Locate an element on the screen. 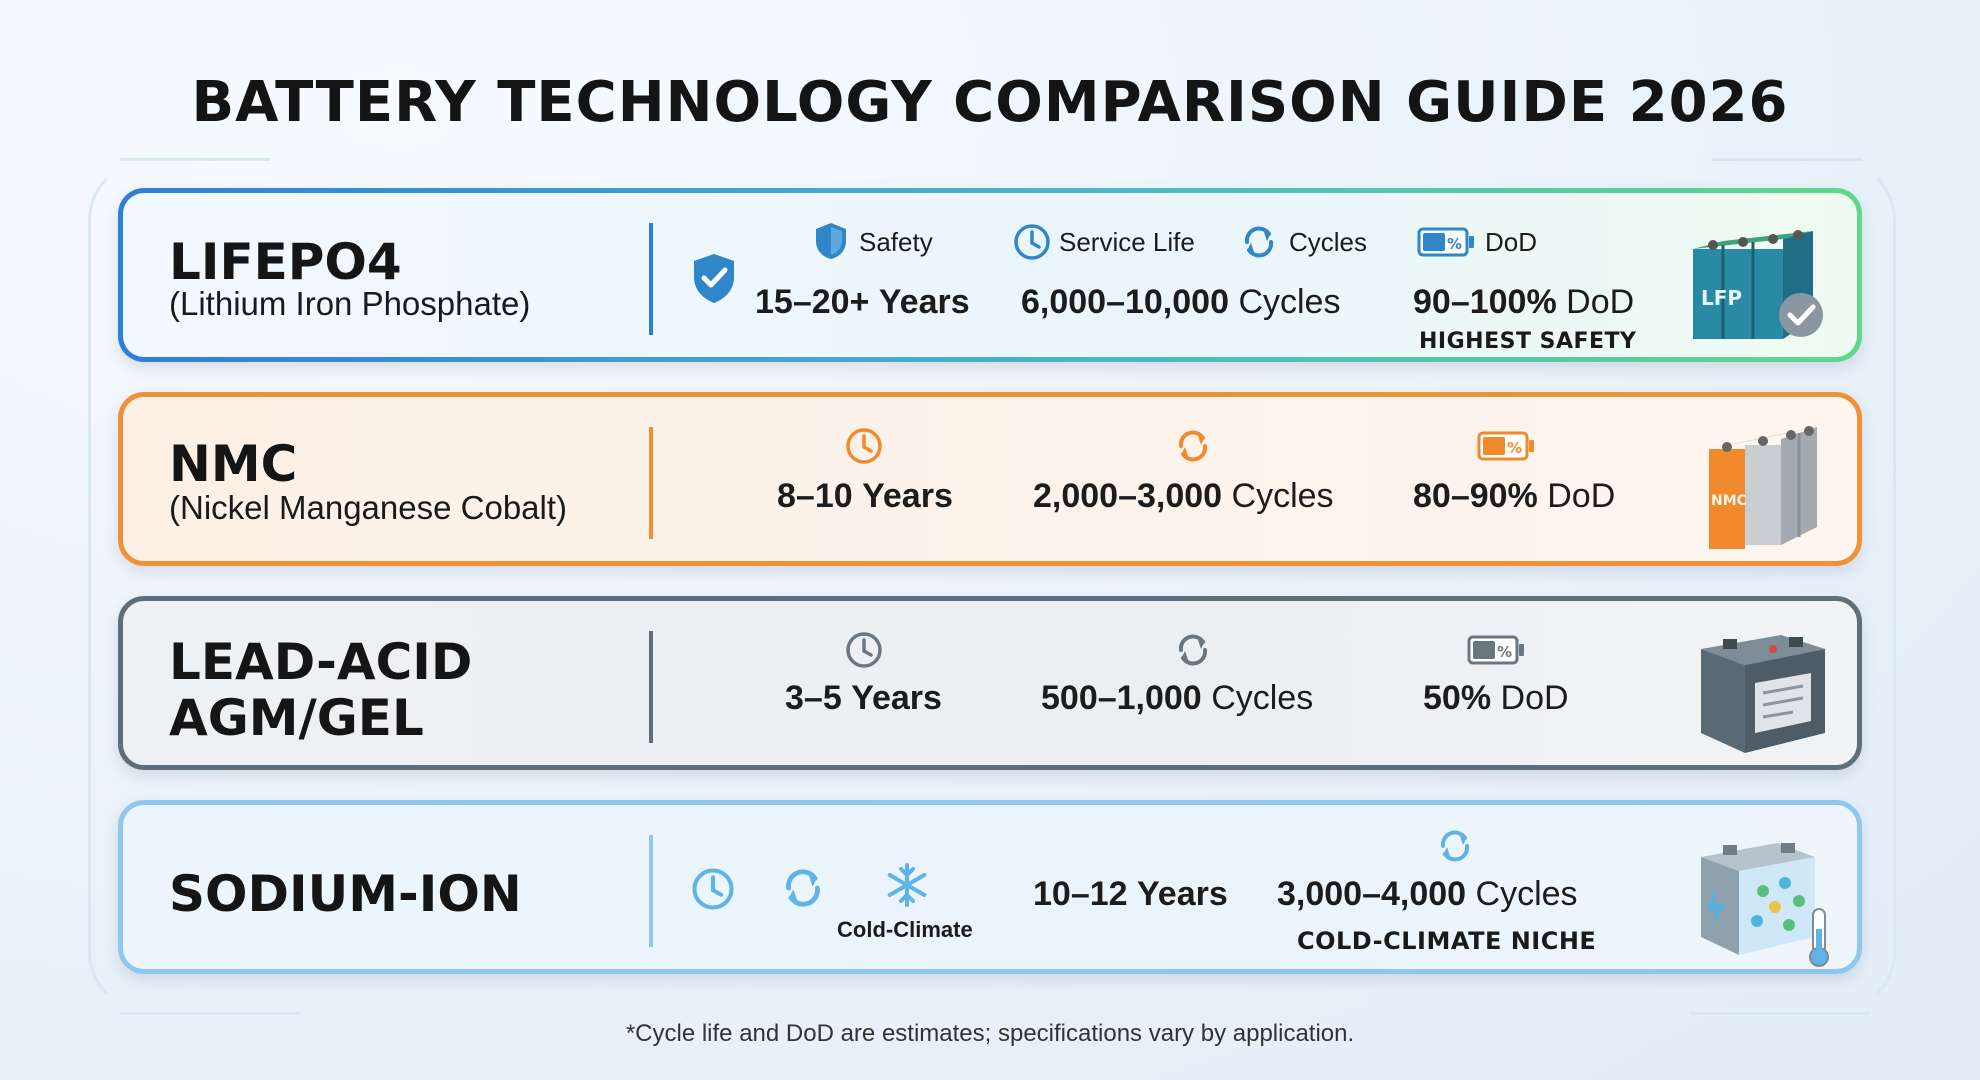 Image resolution: width=1980 pixels, height=1080 pixels. lifepo4-dod-unit: DoD is located at coordinates (1600, 302).